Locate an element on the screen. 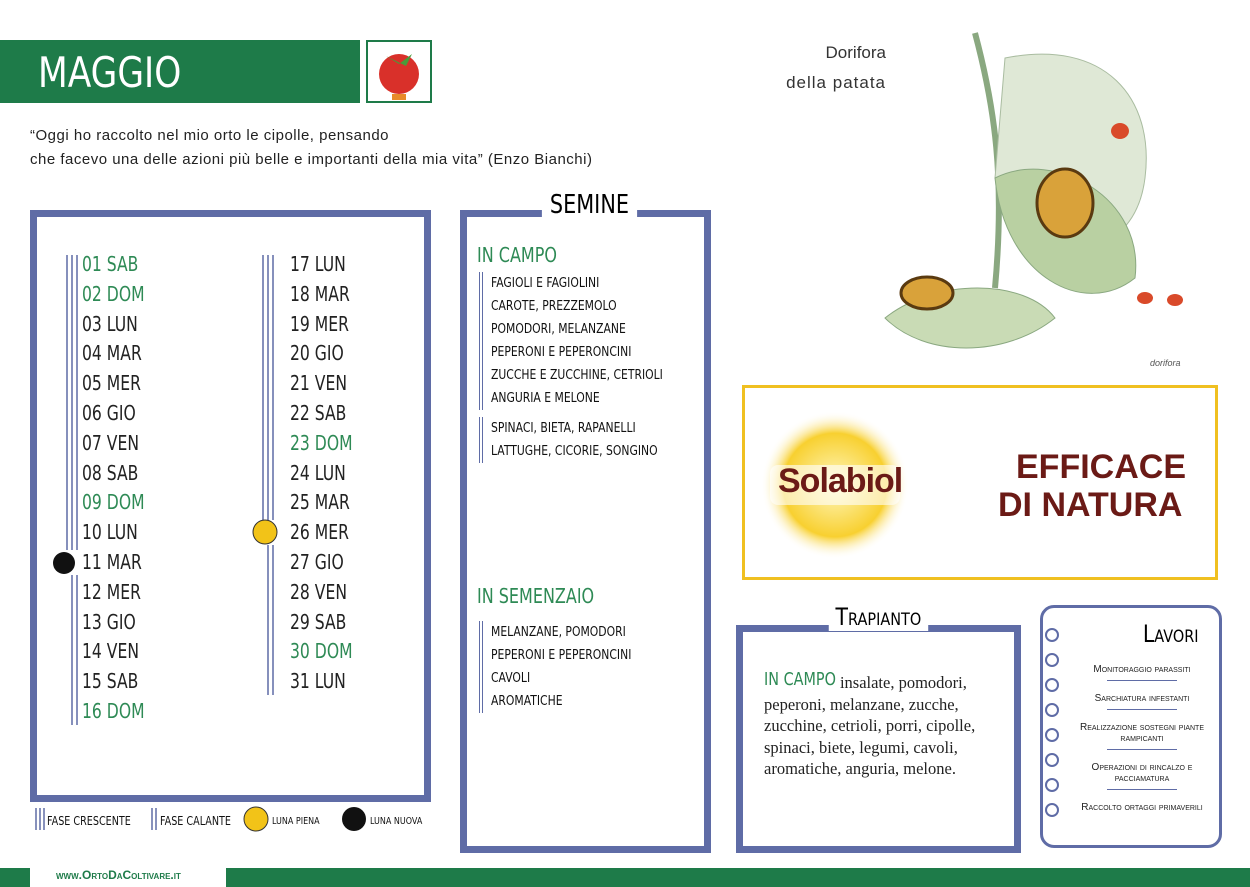 The width and height of the screenshot is (1250, 887). calendar-day: 19 MER is located at coordinates (319, 323).